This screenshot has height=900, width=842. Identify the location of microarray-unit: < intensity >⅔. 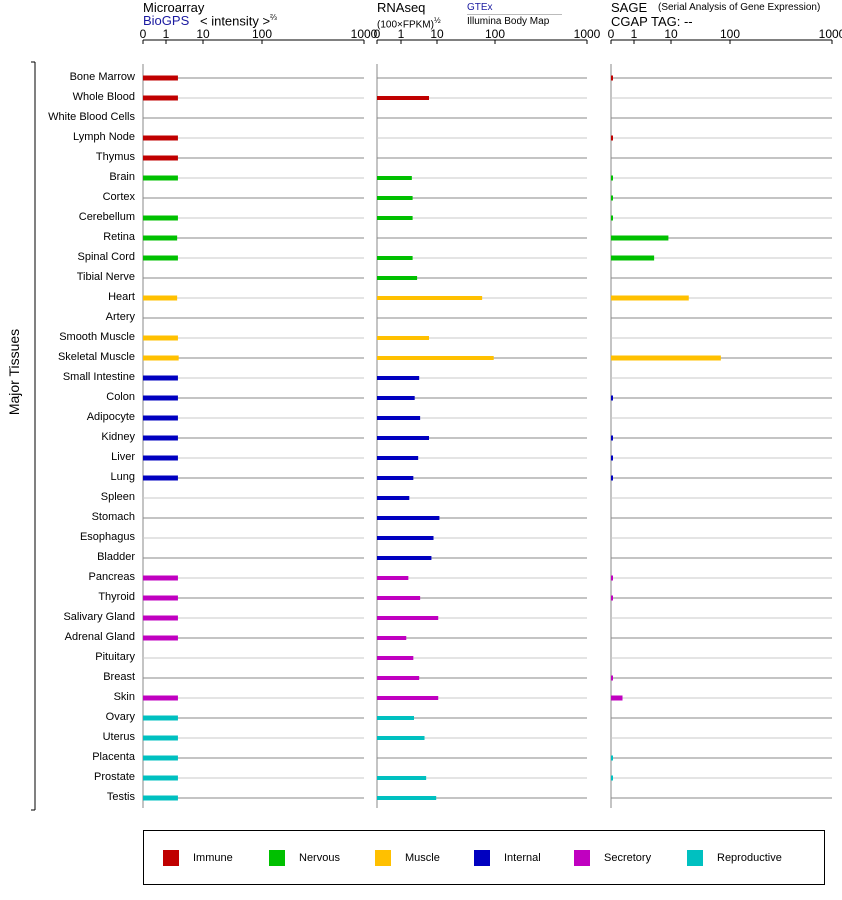
(238, 20).